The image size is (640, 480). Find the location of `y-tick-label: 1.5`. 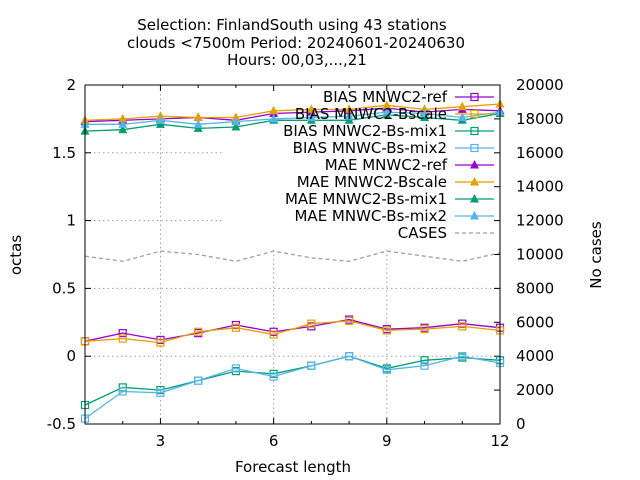

y-tick-label: 1.5 is located at coordinates (64, 153).